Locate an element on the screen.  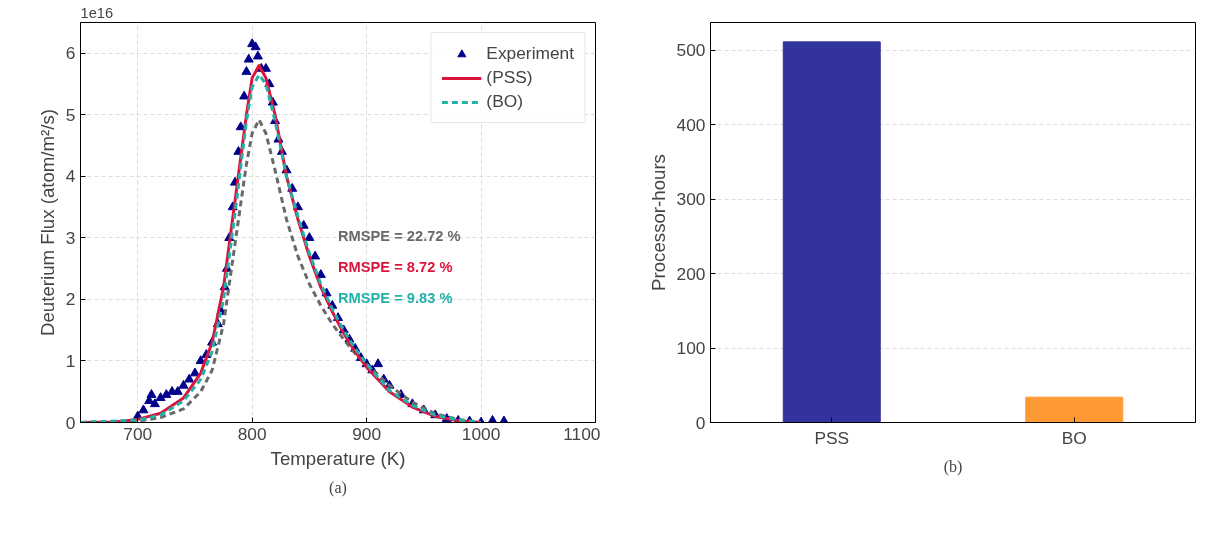
y-tick-label: 300 is located at coordinates (691, 199).